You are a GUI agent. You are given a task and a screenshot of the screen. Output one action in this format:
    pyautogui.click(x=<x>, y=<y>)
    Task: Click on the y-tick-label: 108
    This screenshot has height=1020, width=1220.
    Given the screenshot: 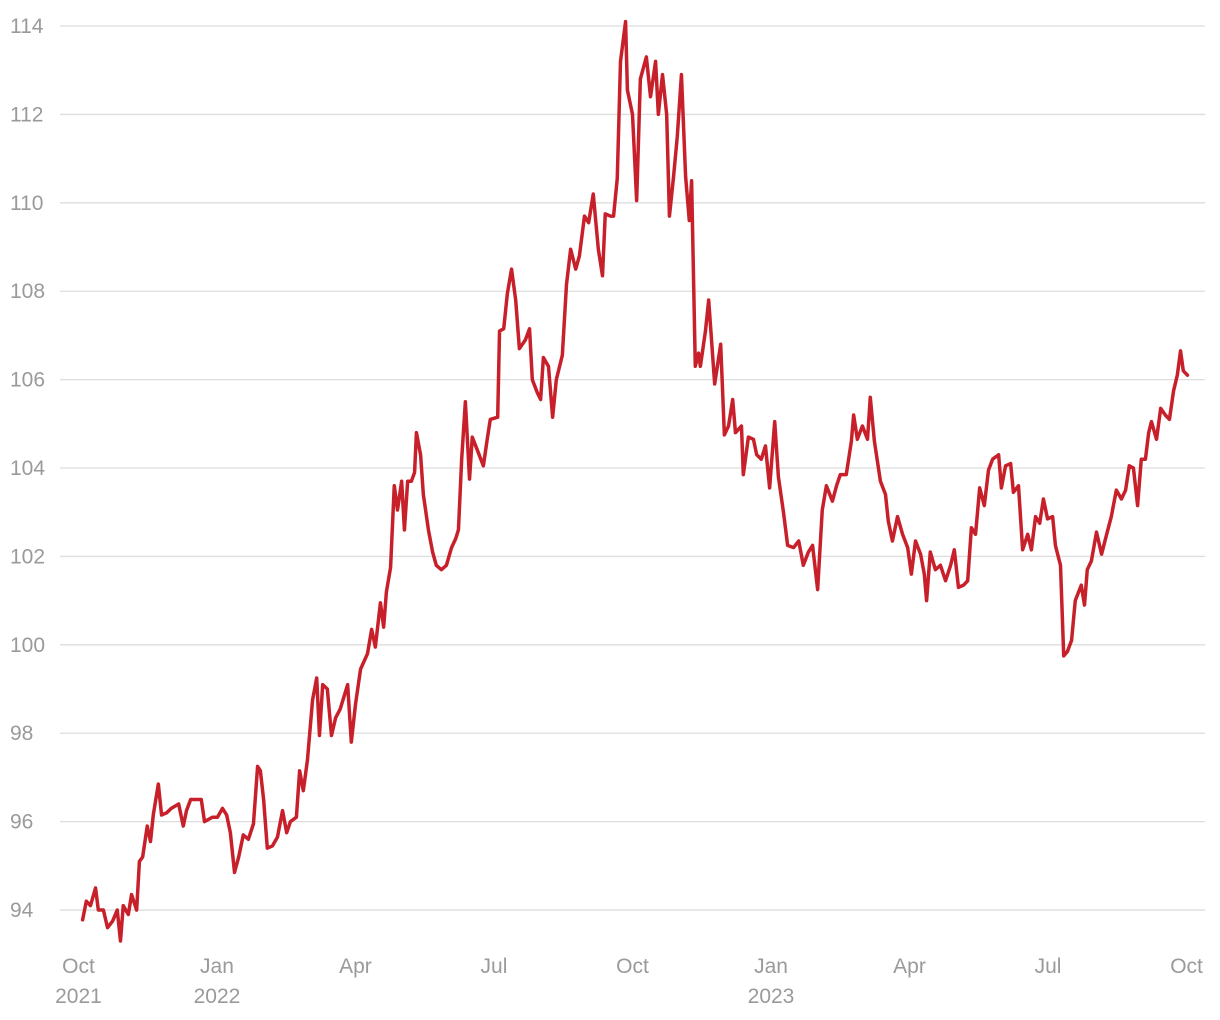 What is the action you would take?
    pyautogui.click(x=27, y=291)
    